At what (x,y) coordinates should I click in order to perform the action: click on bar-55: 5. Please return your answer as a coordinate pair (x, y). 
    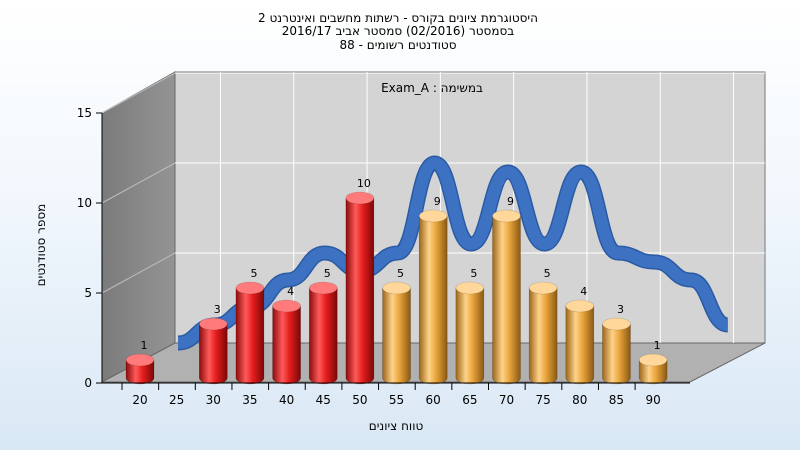
    Looking at the image, I should click on (396, 326).